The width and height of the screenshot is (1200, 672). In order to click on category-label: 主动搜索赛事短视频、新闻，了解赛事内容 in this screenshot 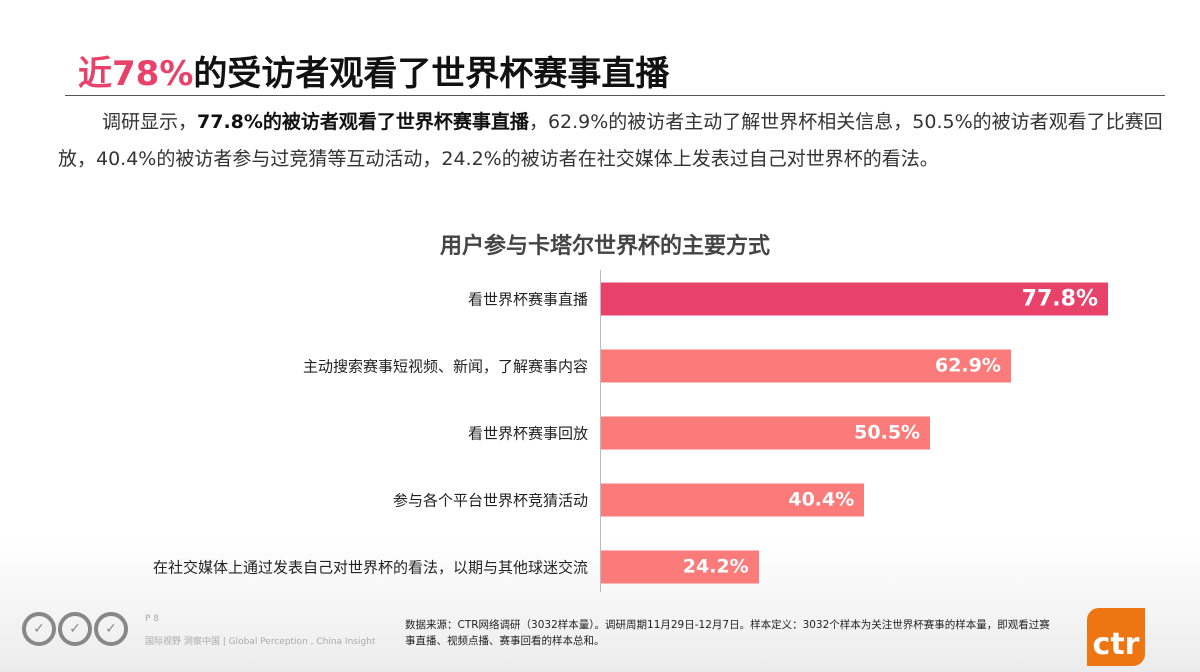, I will do `click(445, 366)`.